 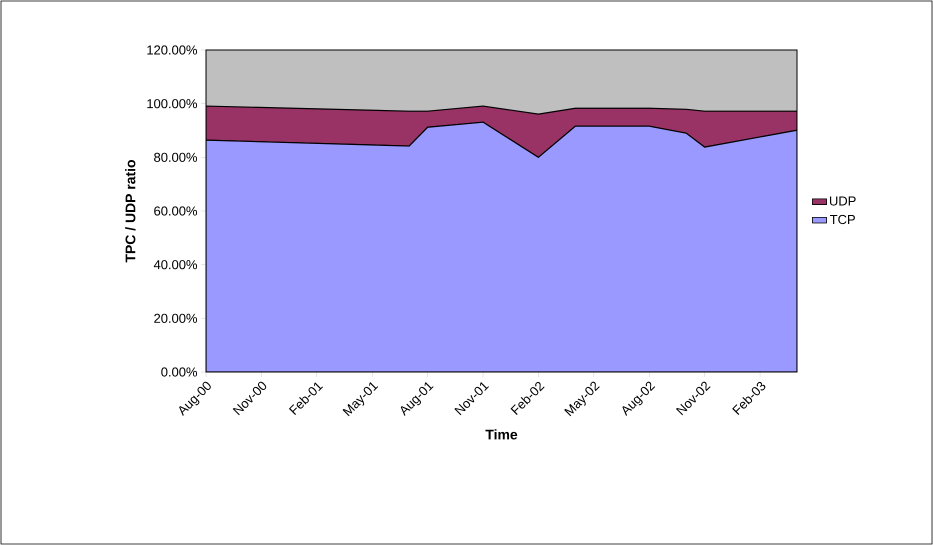 What do you see at coordinates (172, 103) in the screenshot?
I see `y-tick-label: 100.00%` at bounding box center [172, 103].